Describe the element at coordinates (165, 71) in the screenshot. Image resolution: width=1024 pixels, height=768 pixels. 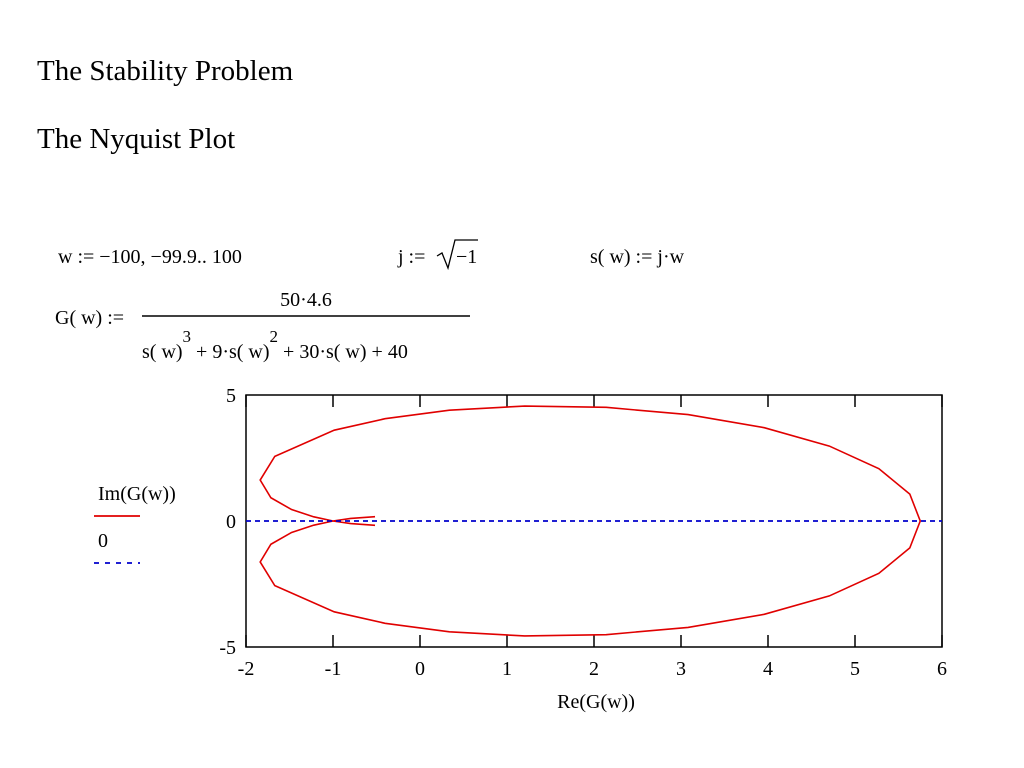
I see `title: The Stability Problem` at that location.